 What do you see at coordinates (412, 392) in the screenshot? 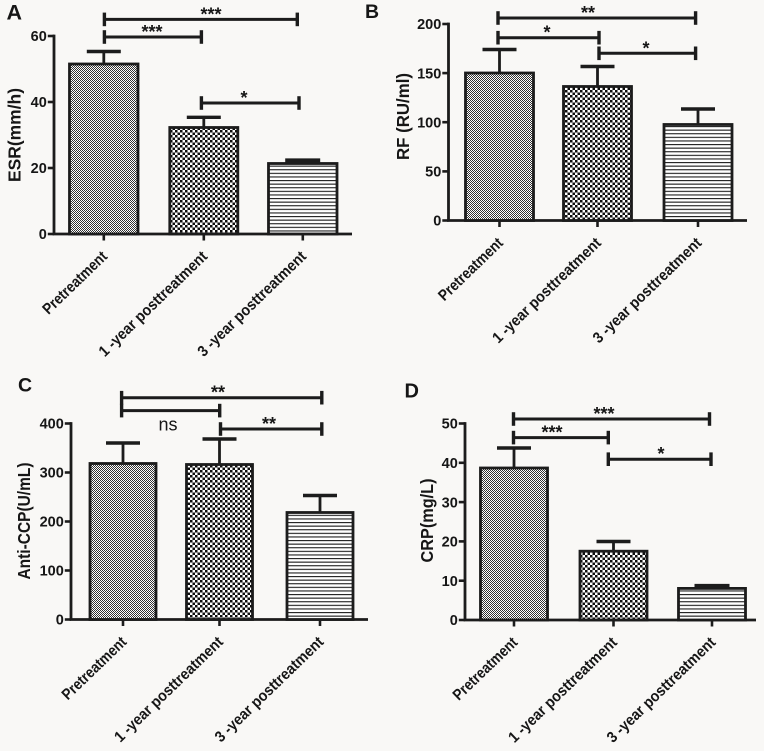
I see `svg-text: D` at bounding box center [412, 392].